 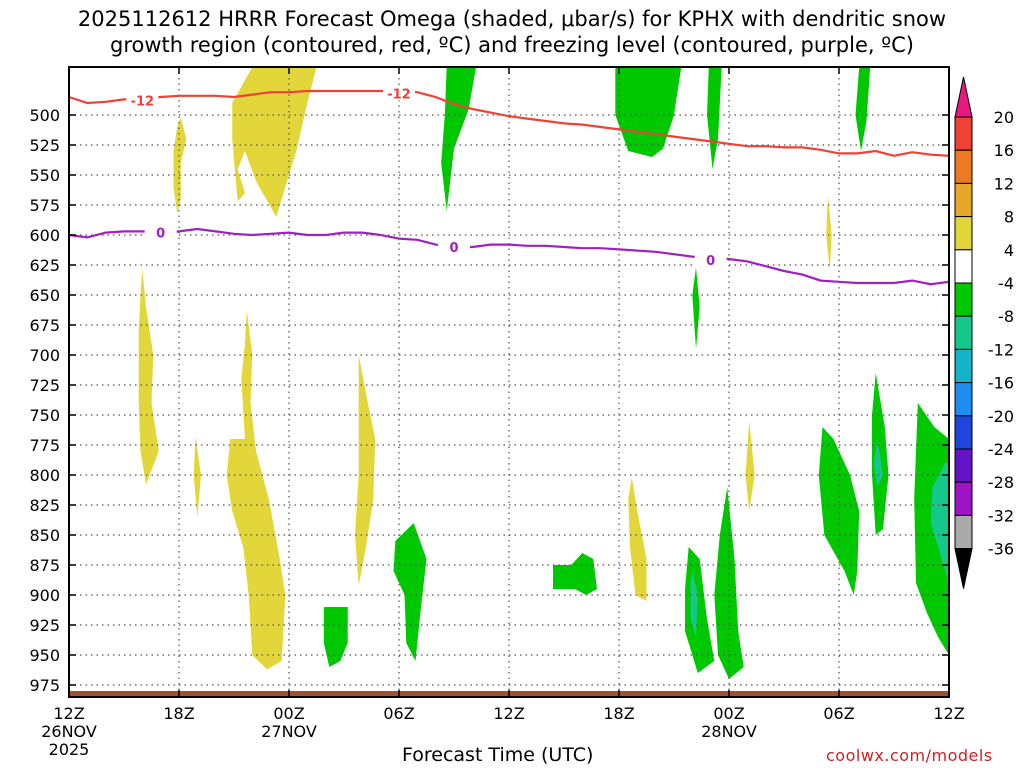 What do you see at coordinates (44, 475) in the screenshot?
I see `y-tick-label-800: 800` at bounding box center [44, 475].